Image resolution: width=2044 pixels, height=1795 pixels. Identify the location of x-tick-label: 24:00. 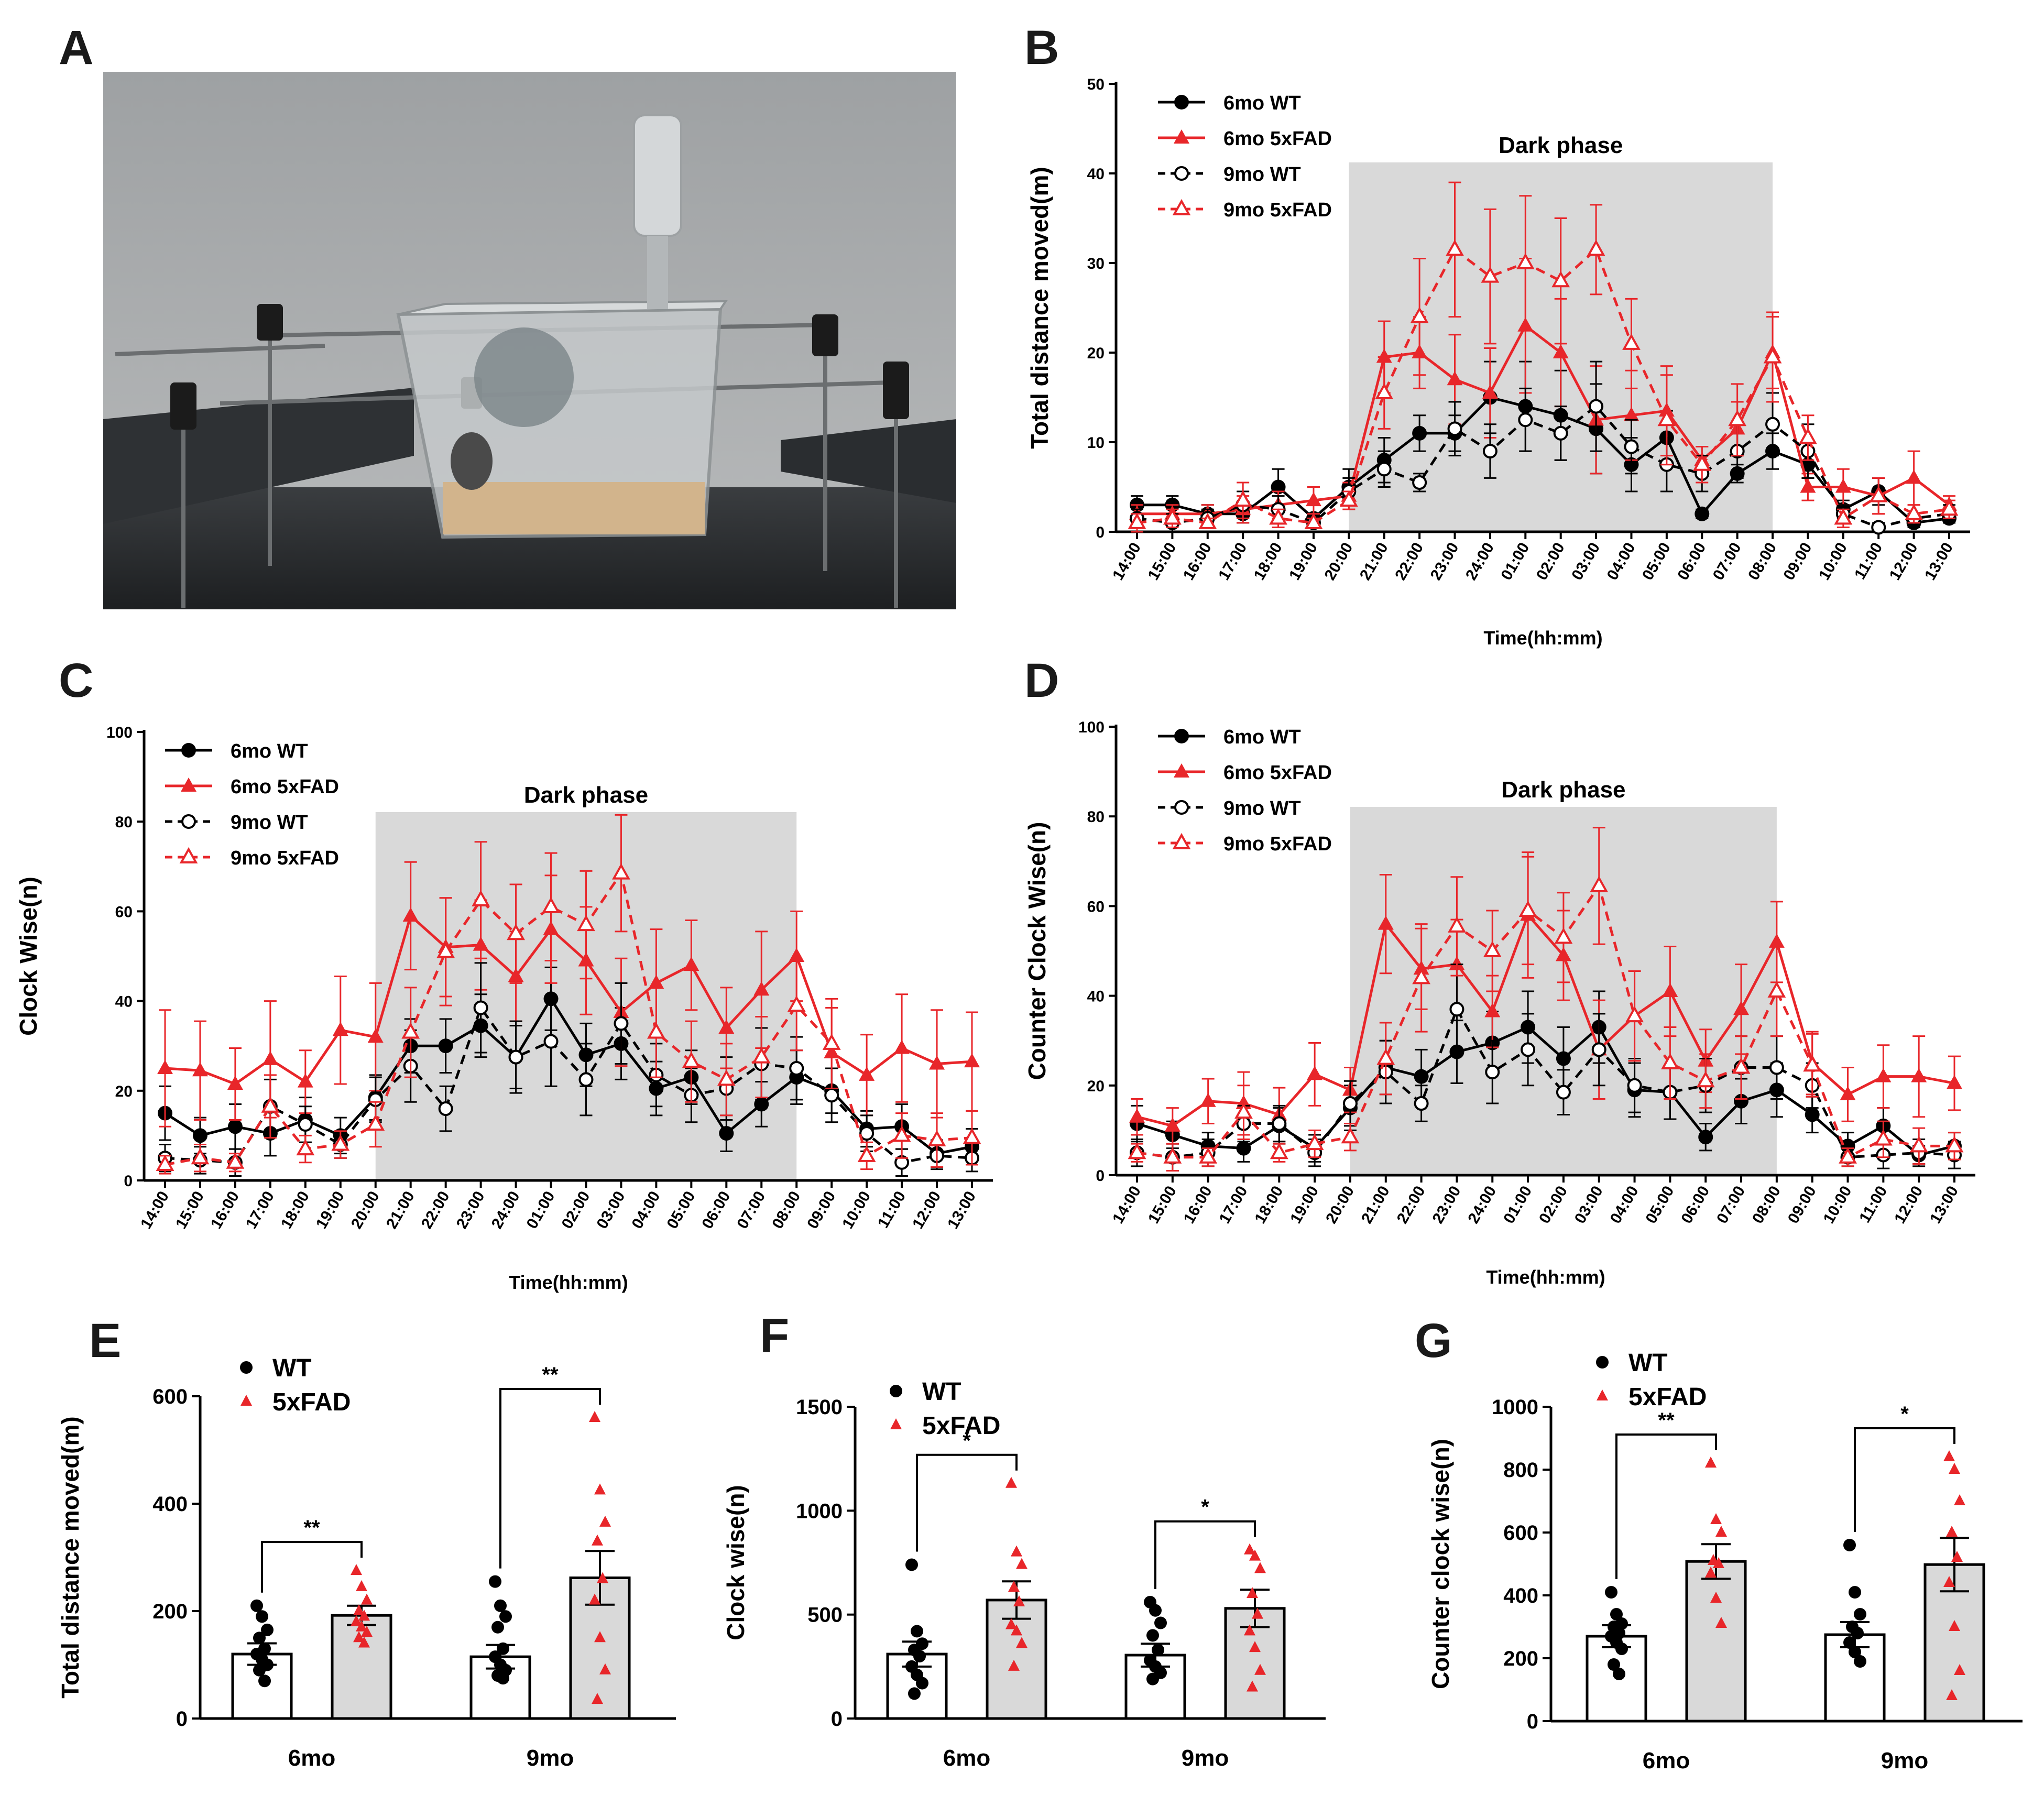
(1480, 562).